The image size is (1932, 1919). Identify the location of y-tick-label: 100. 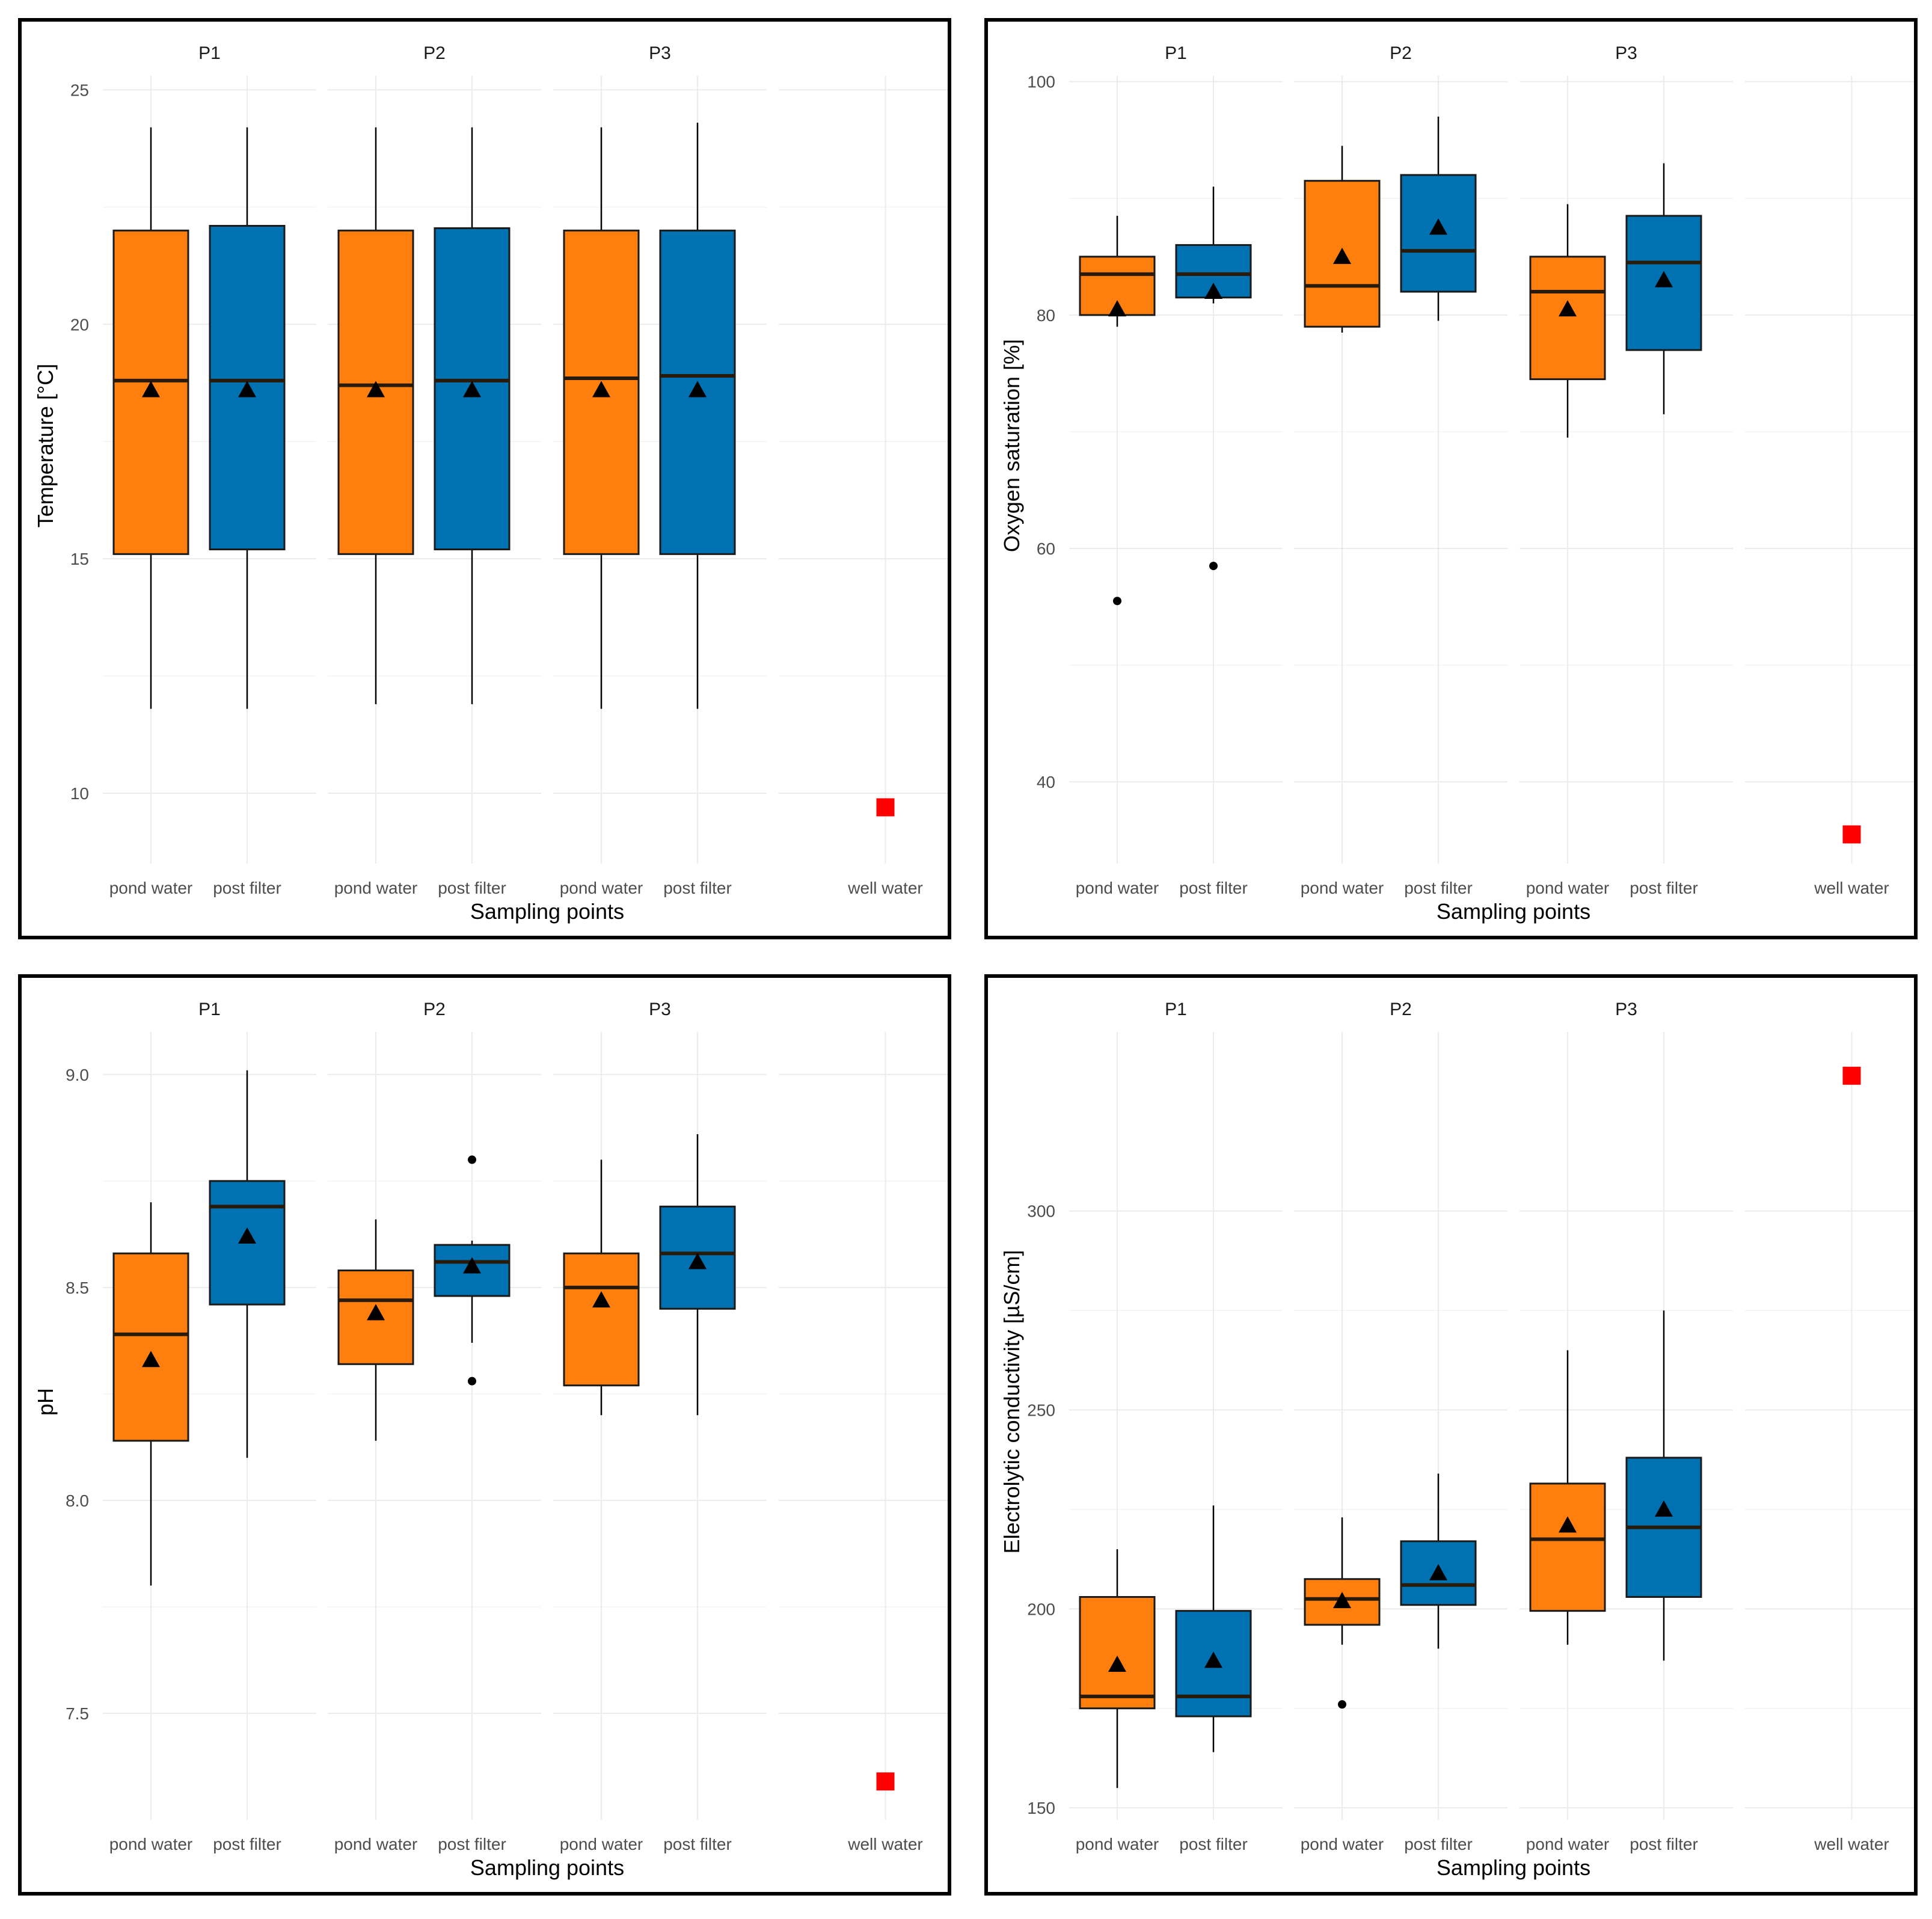
(1041, 82).